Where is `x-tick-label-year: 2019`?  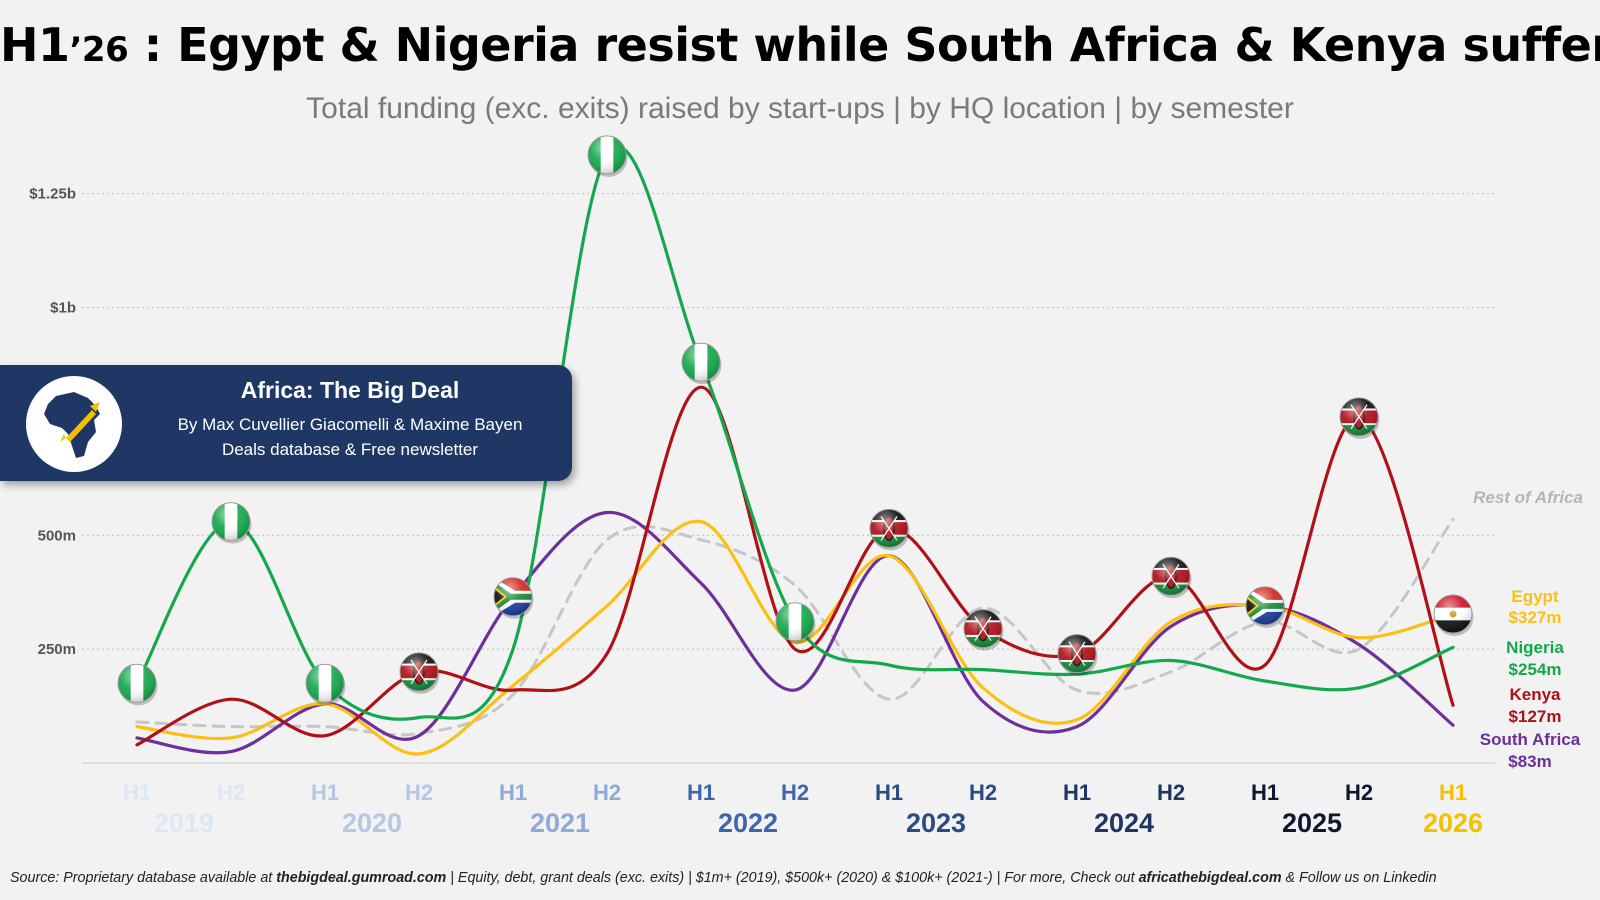 x-tick-label-year: 2019 is located at coordinates (184, 823).